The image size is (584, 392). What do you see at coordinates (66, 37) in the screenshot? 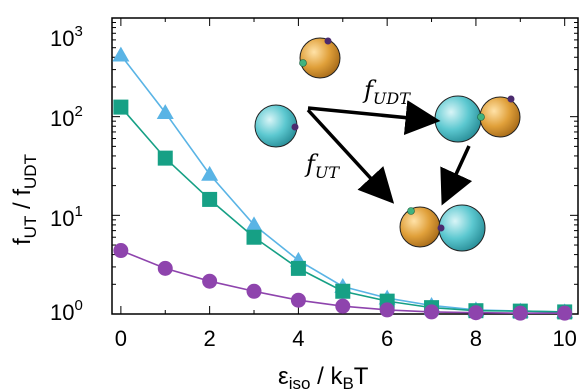
I see `y-tick-label: 10³` at bounding box center [66, 37].